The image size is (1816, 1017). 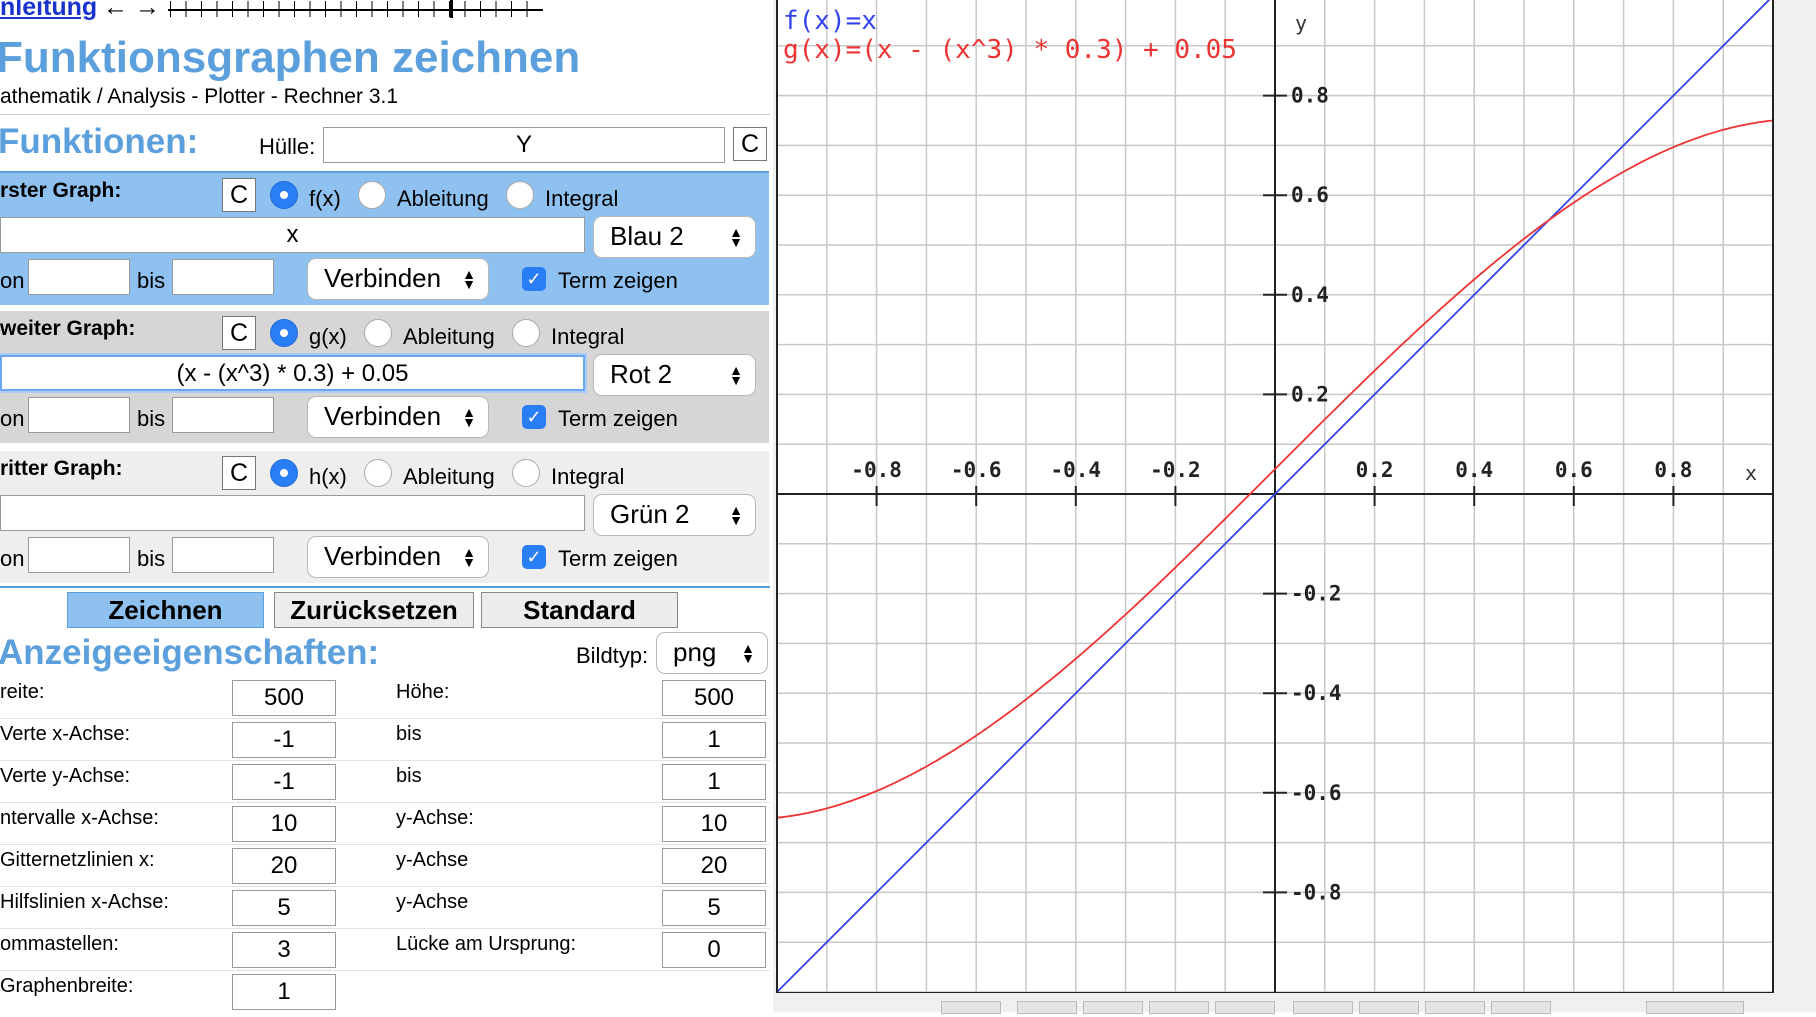 What do you see at coordinates (372, 195) in the screenshot?
I see `graph-1-radio-ableitung` at bounding box center [372, 195].